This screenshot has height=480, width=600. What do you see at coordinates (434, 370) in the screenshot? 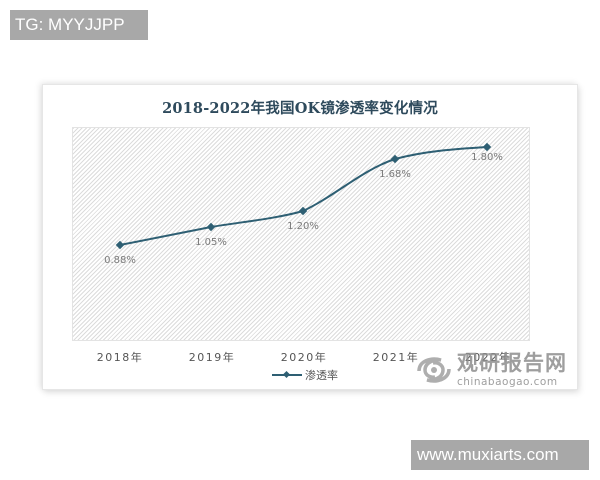
I see `swirl-logo-icon` at bounding box center [434, 370].